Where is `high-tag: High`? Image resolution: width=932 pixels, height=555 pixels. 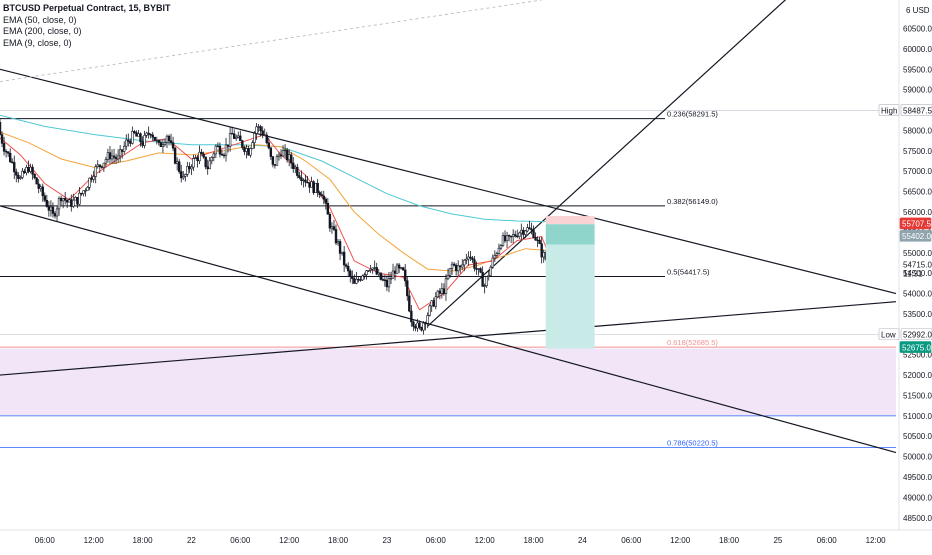 high-tag: High is located at coordinates (889, 110).